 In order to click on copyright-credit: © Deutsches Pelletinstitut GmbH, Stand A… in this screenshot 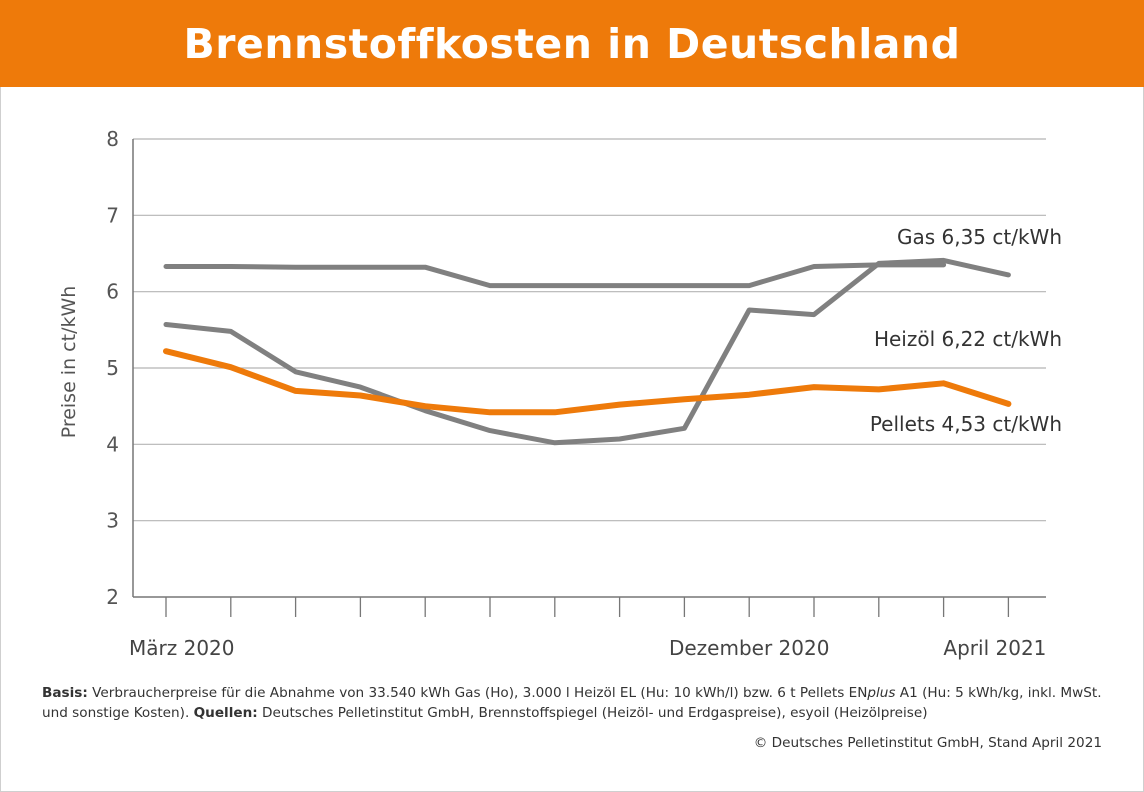, I will do `click(927, 743)`.